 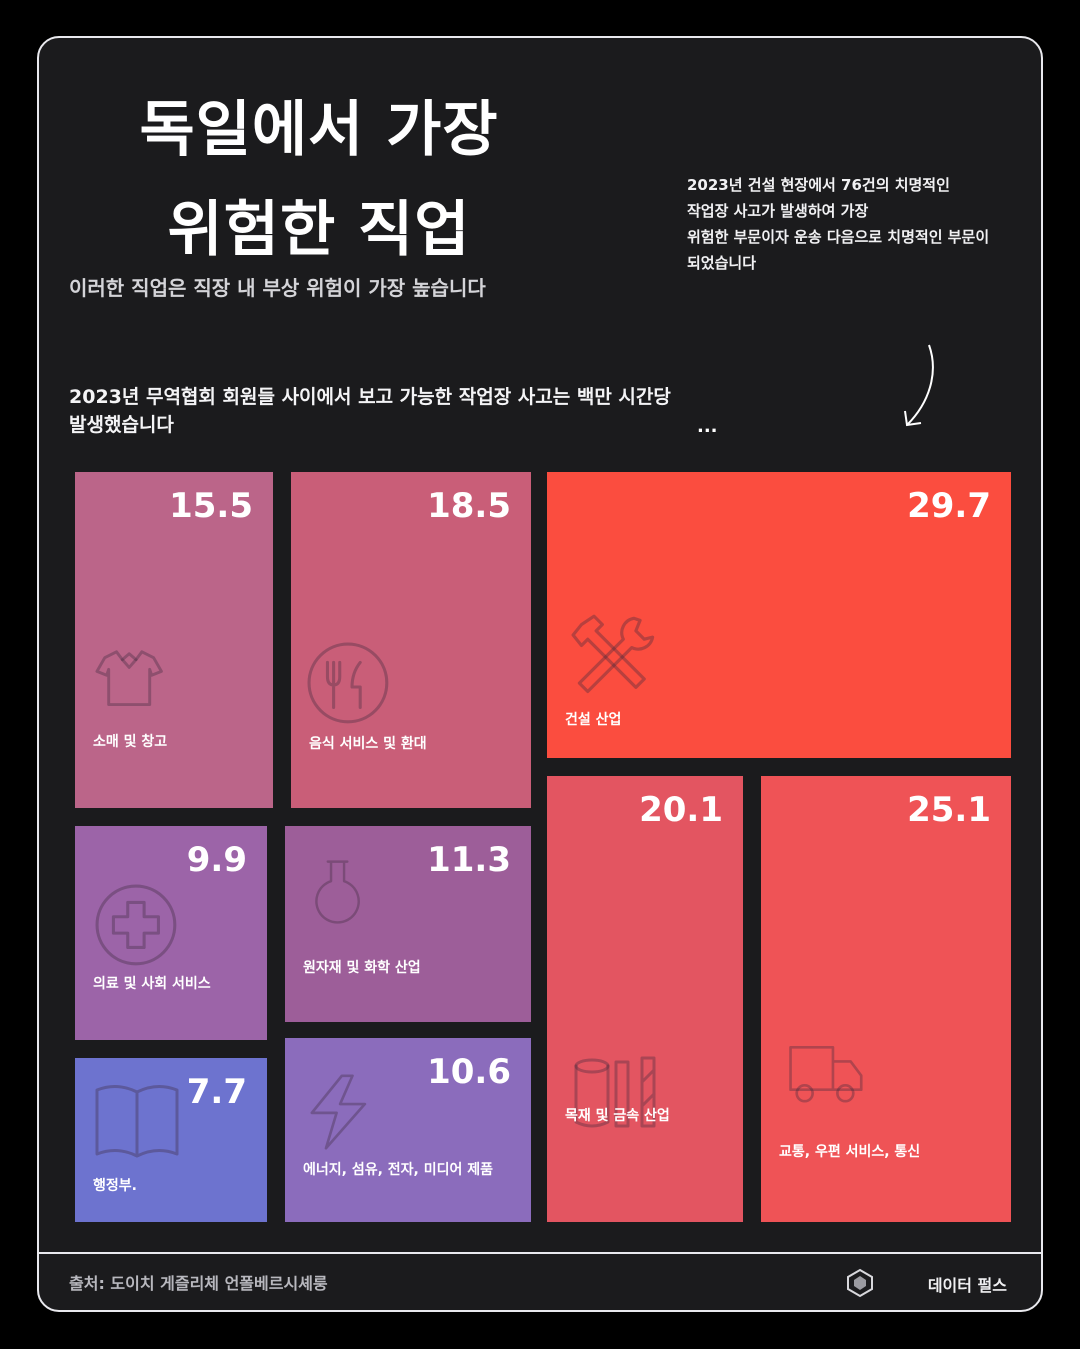 What do you see at coordinates (337, 892) in the screenshot?
I see `flask-icon` at bounding box center [337, 892].